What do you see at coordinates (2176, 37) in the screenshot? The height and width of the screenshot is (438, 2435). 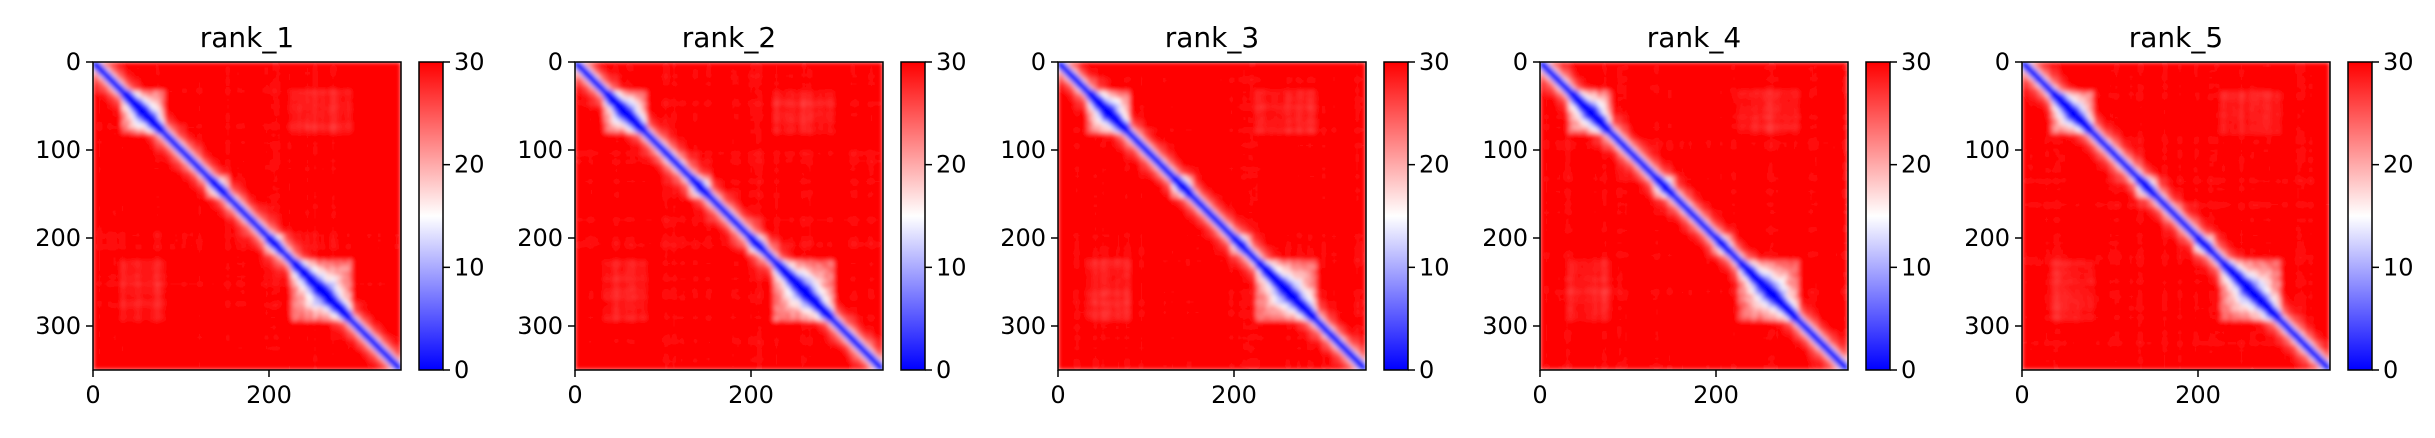 I see `panel-title: rank_5` at bounding box center [2176, 37].